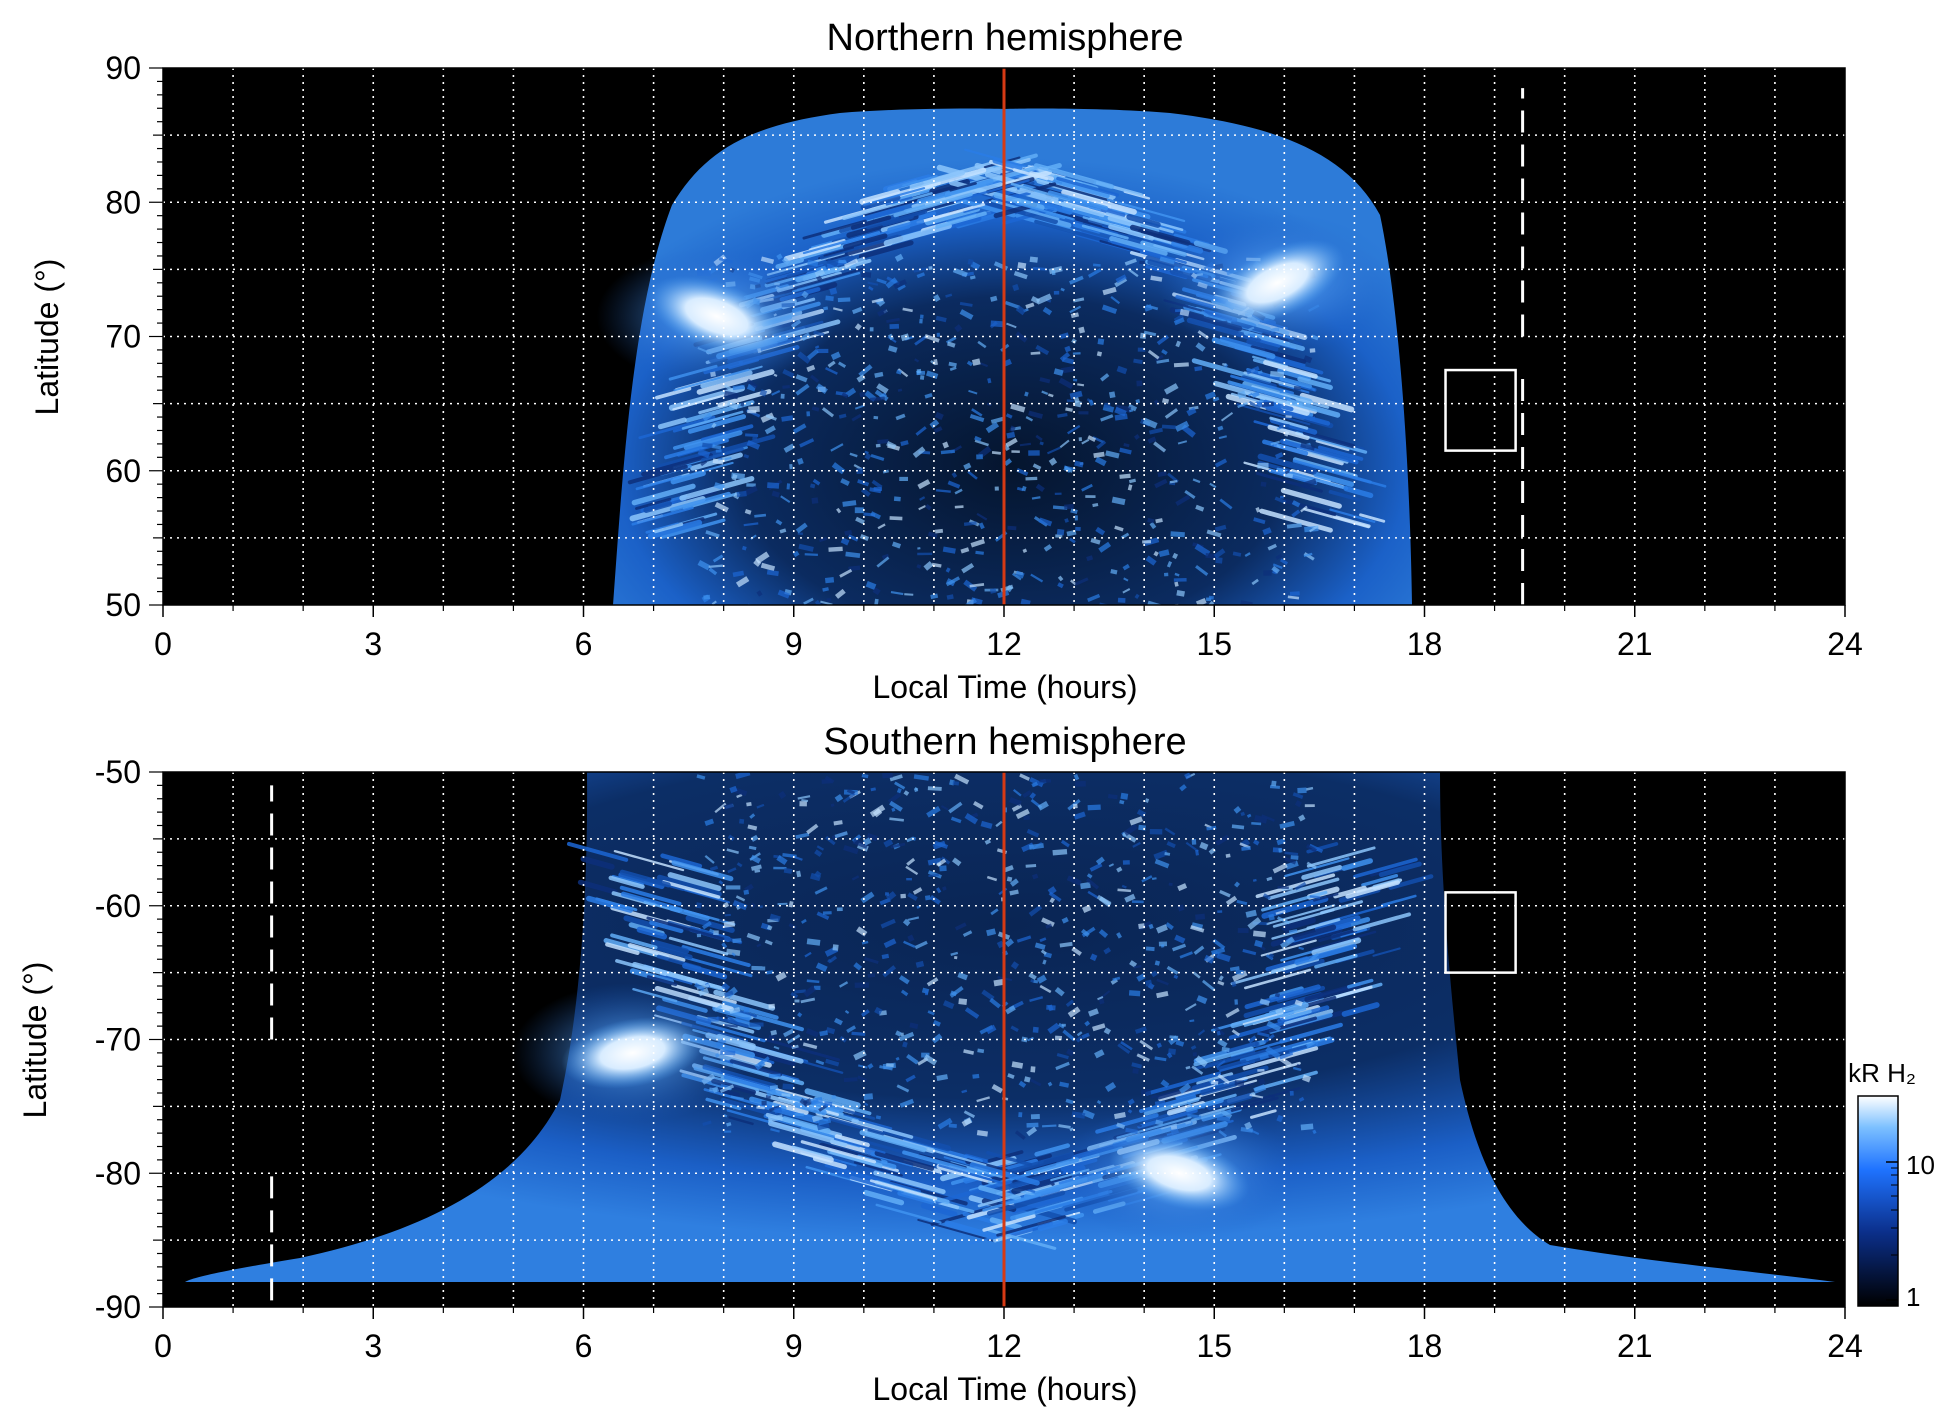 This screenshot has width=1950, height=1423. What do you see at coordinates (123, 68) in the screenshot?
I see `north-ytick-label: 90` at bounding box center [123, 68].